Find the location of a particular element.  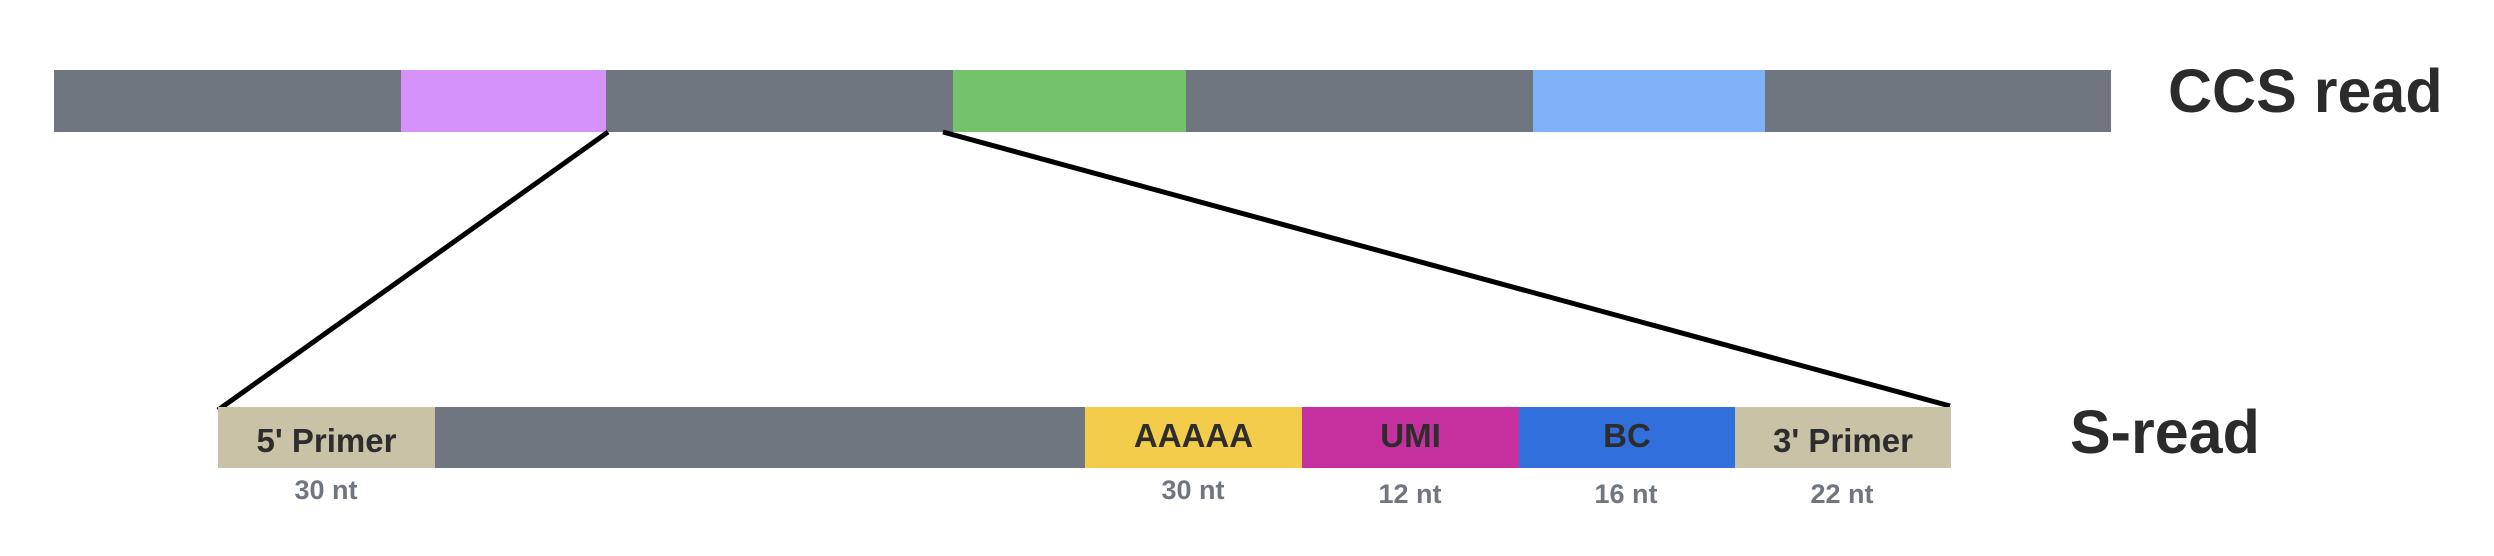

s-segment-3-primer: 3' Primer is located at coordinates (1843, 437).